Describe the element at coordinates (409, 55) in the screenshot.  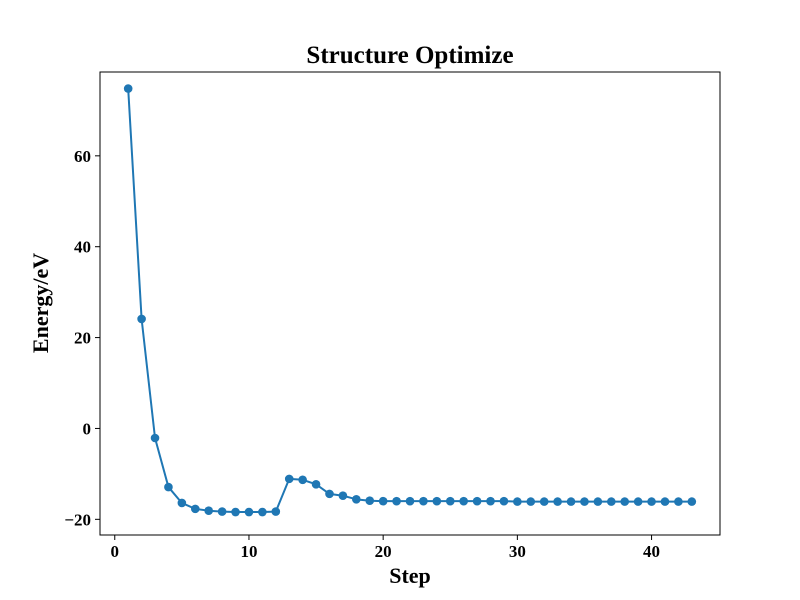
I see `chart-title: Structure Optimize` at that location.